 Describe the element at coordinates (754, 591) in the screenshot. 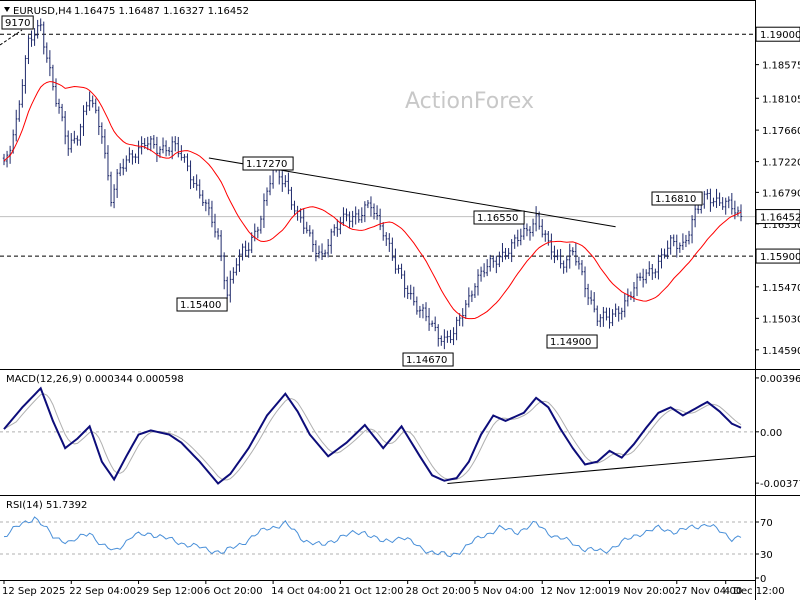

I see `time-tick-label: 4 Dec 12:00` at that location.